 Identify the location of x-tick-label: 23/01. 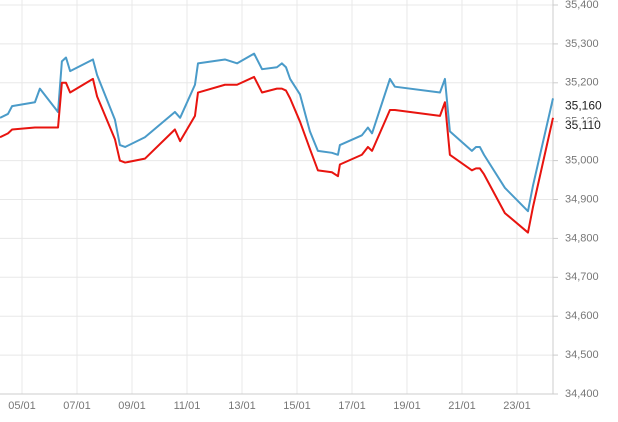
(517, 406).